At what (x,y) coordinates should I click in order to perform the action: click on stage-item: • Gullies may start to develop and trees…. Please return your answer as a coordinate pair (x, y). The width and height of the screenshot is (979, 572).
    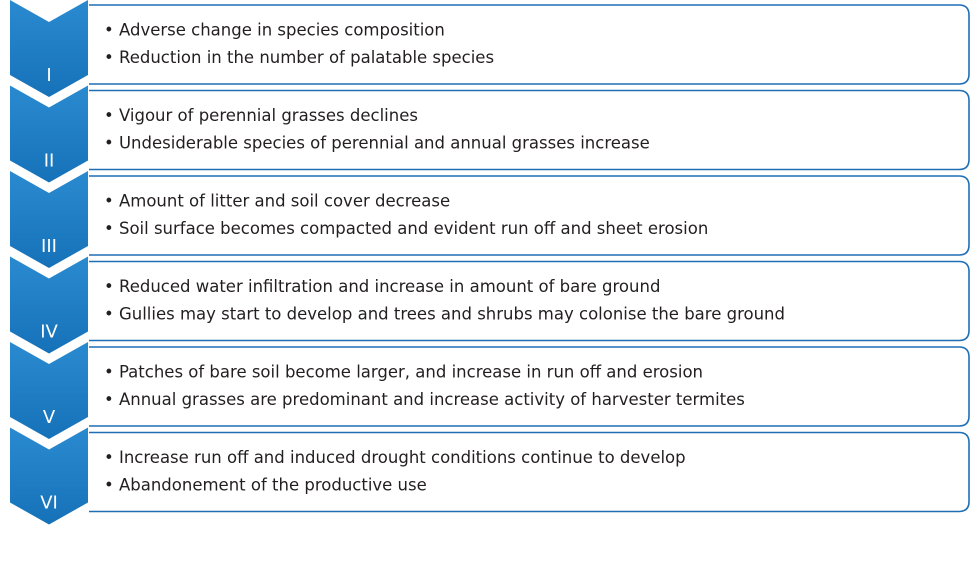
    Looking at the image, I should click on (444, 314).